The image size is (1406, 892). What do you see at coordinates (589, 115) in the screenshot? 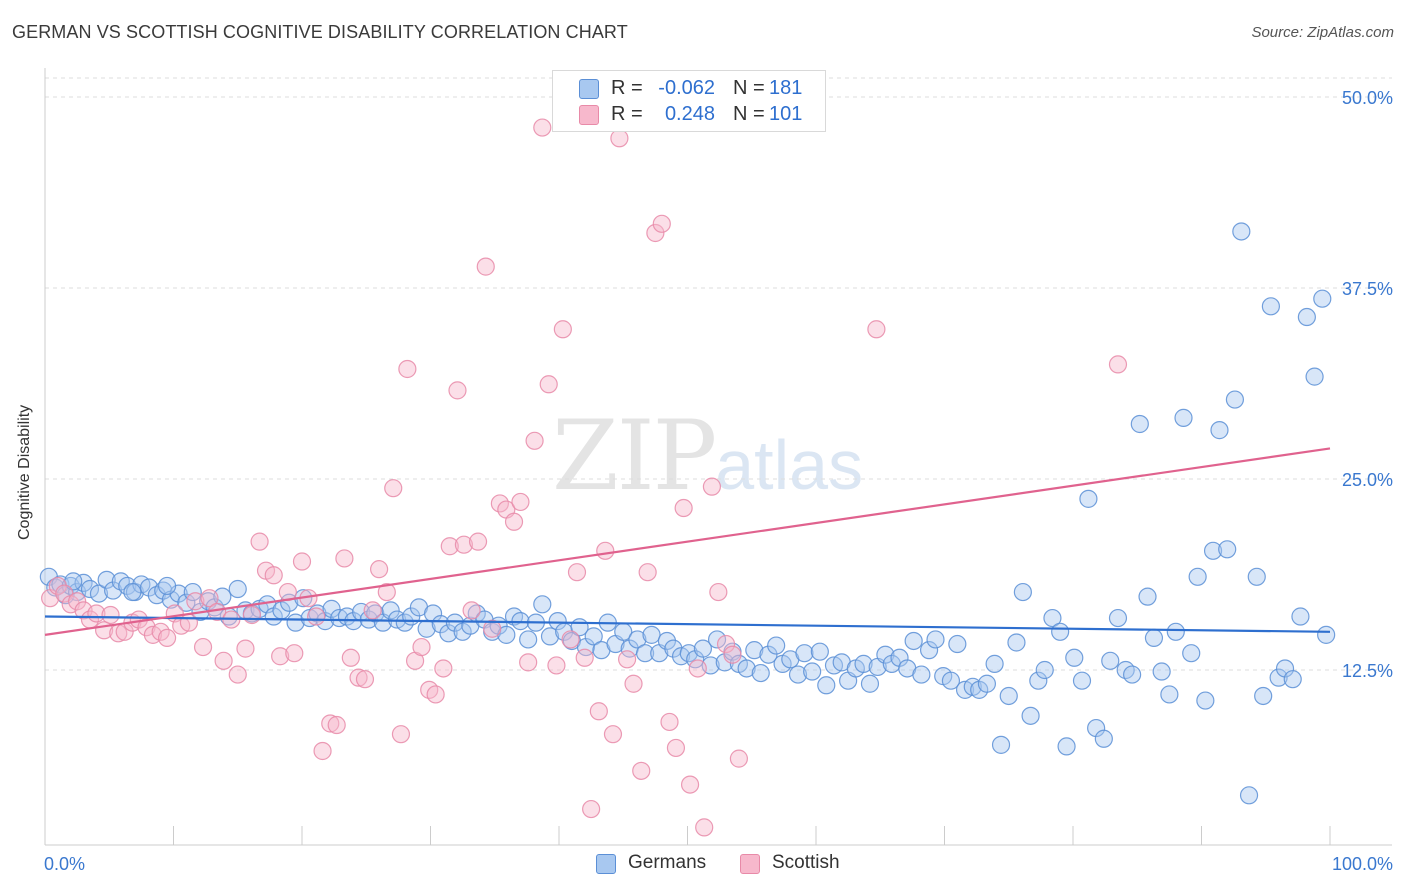
I see `scottish-swatch` at bounding box center [589, 115].